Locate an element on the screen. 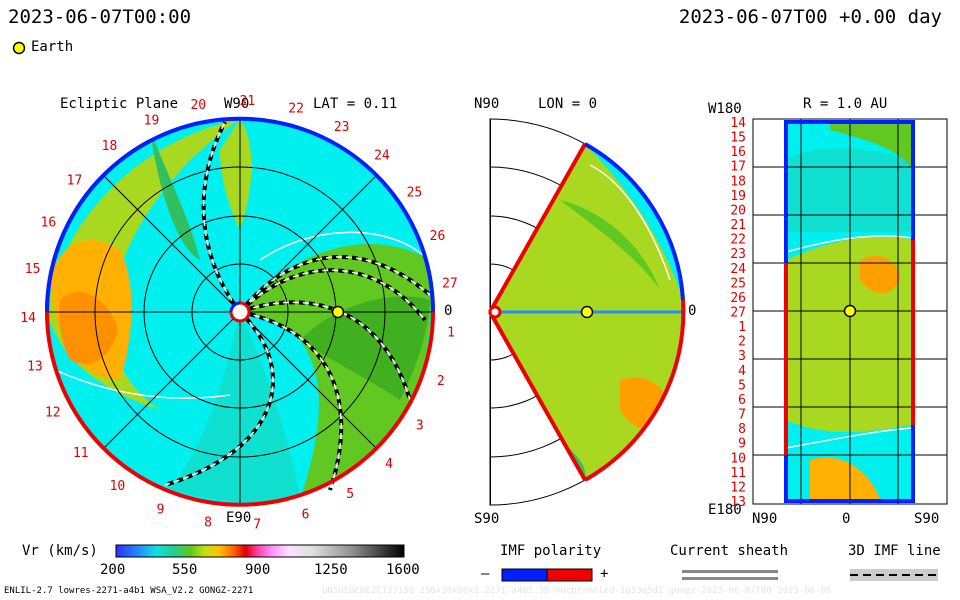 This screenshot has height=600, width=960. right-timestamp: 2023-06-07T00 +0.00 day is located at coordinates (810, 17).